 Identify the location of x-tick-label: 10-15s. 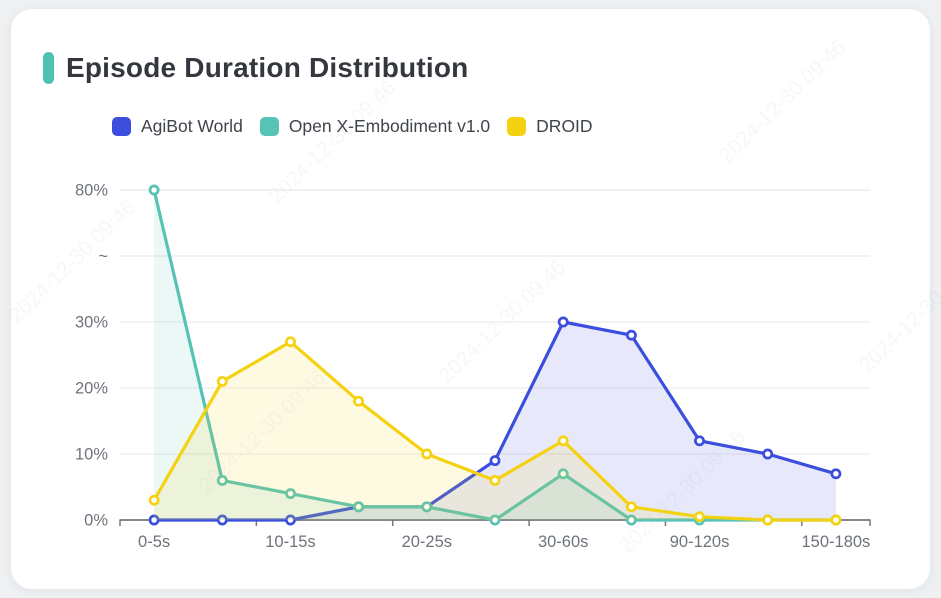
(290, 542).